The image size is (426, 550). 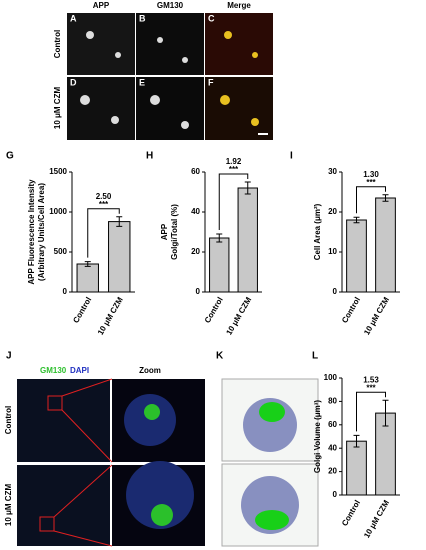 I want to click on y-axis-label: Golgi/Total (%), so click(x=174, y=232).